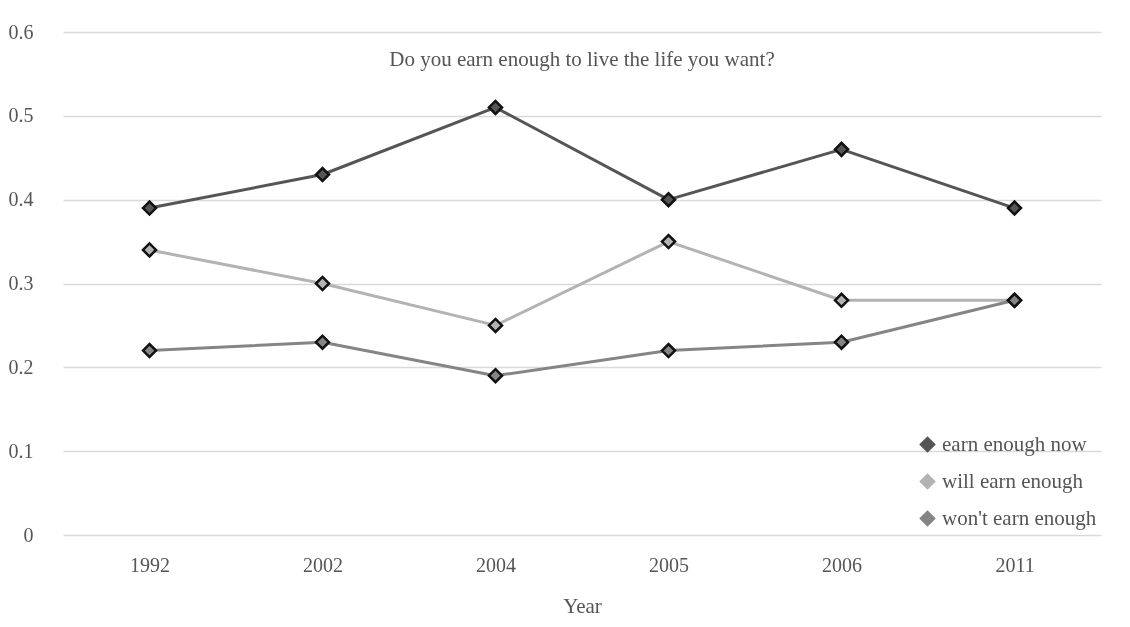  What do you see at coordinates (842, 564) in the screenshot?
I see `x-tick-label: 2006` at bounding box center [842, 564].